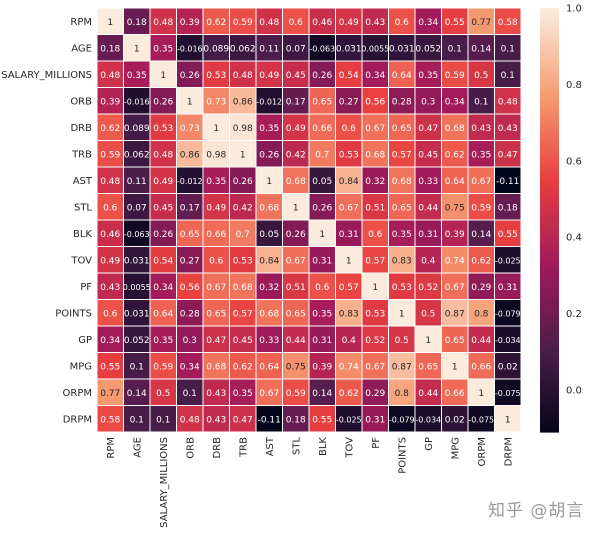 The width and height of the screenshot is (600, 533). What do you see at coordinates (323, 446) in the screenshot?
I see `x-tick-label: BLK` at bounding box center [323, 446].